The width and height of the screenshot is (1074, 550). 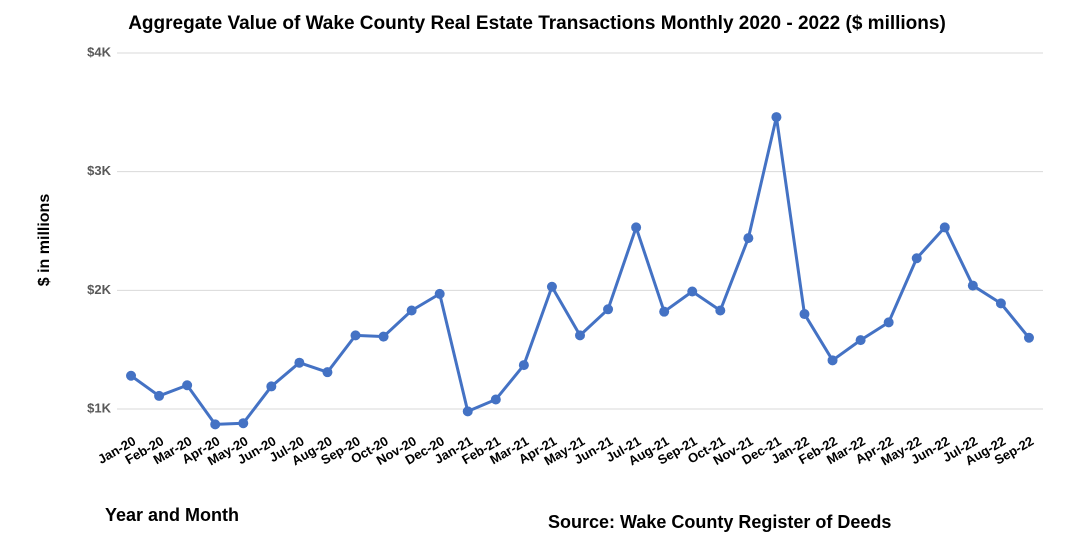 I want to click on source-note: Source: Wake County Register of Deeds, so click(x=719, y=522).